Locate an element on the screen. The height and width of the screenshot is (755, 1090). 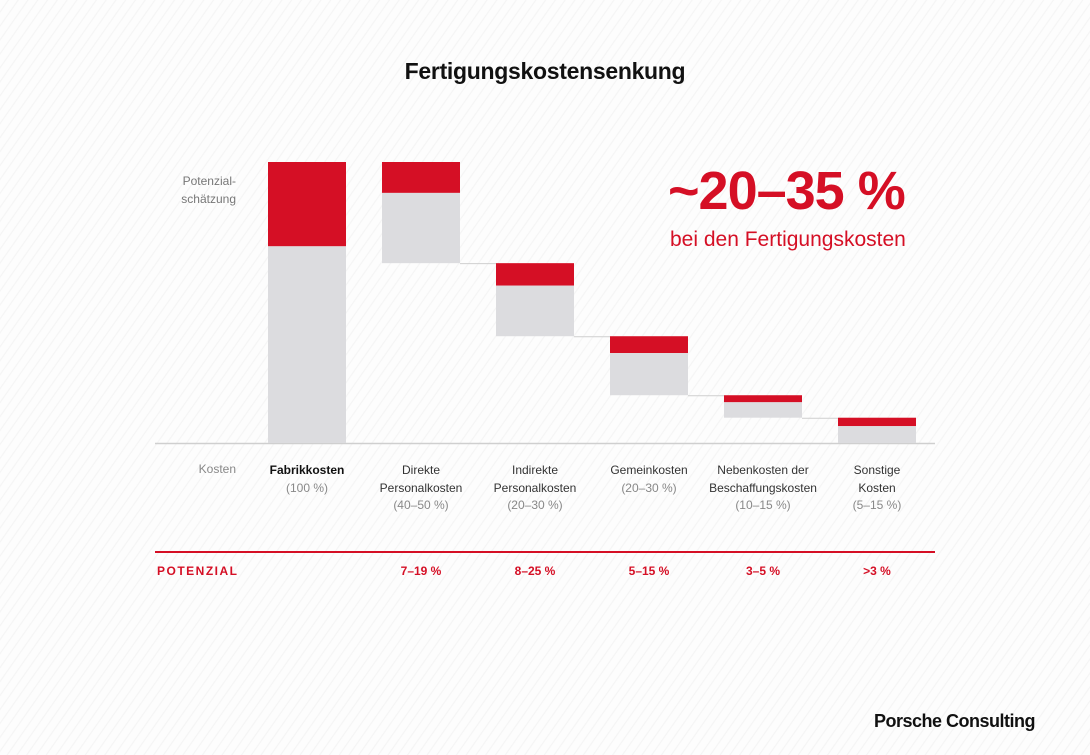
category-range: (40–50 %) is located at coordinates (421, 505).